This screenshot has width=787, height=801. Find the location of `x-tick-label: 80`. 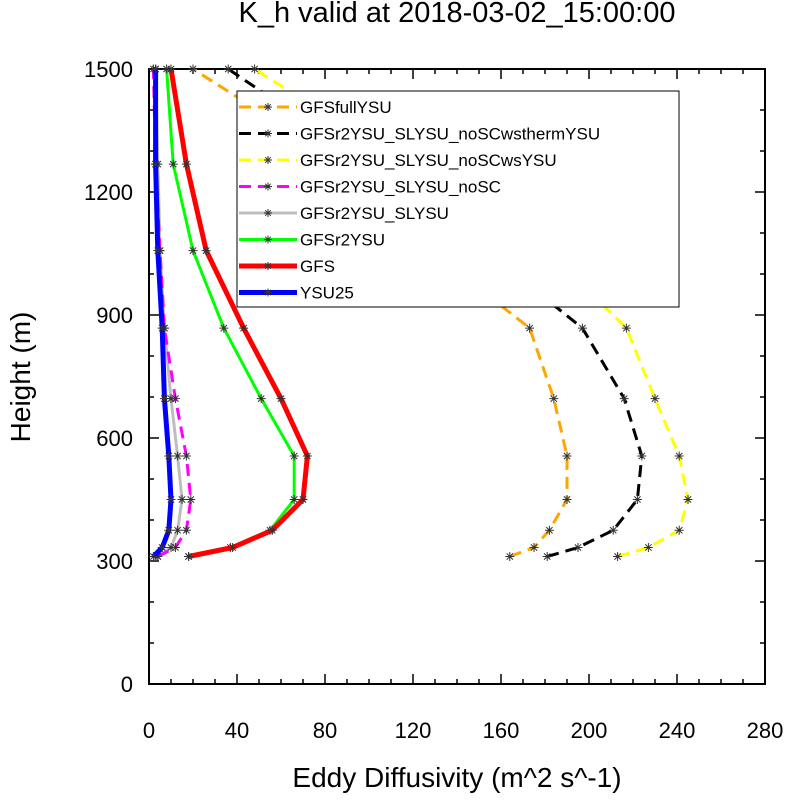

x-tick-label: 80 is located at coordinates (325, 730).